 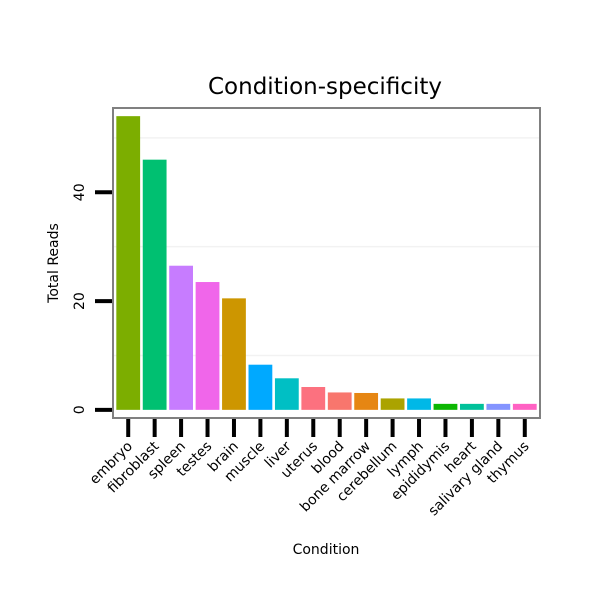 I want to click on bar-uterus, so click(x=313, y=398).